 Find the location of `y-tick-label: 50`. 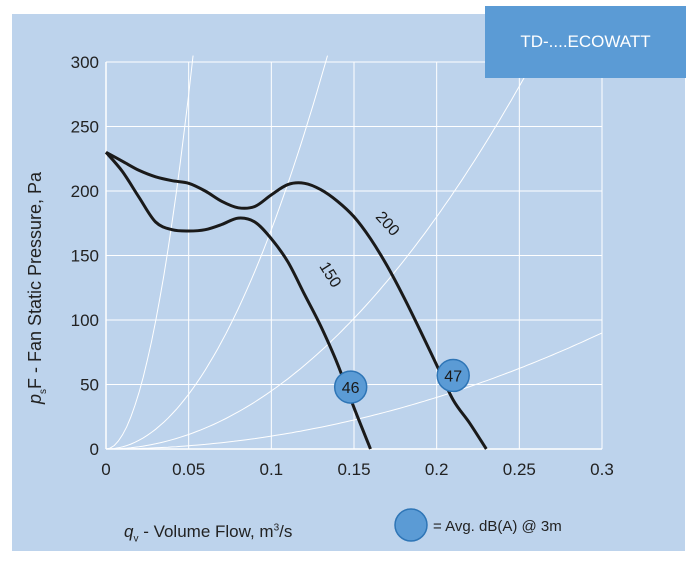

y-tick-label: 50 is located at coordinates (89, 385).